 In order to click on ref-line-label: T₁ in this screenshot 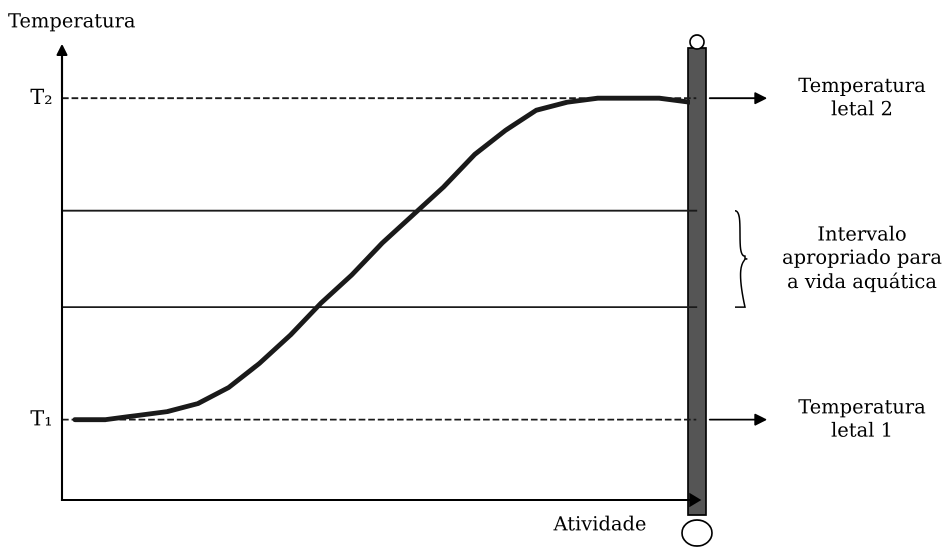, I will do `click(40, 418)`.